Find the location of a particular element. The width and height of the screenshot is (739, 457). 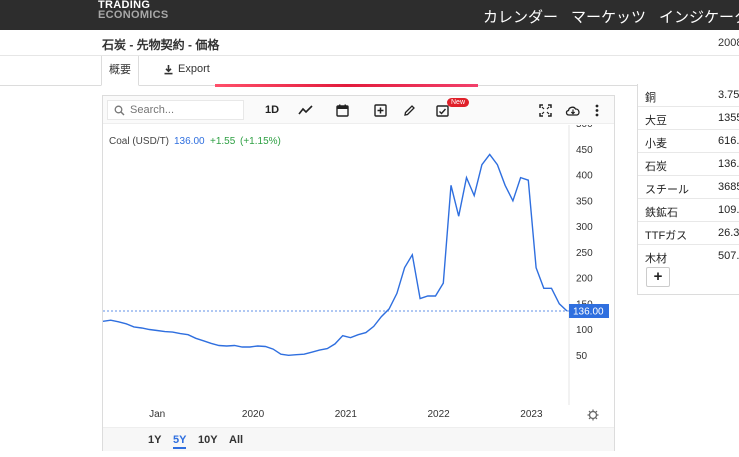

commodity-name: 小麦 is located at coordinates (656, 144).